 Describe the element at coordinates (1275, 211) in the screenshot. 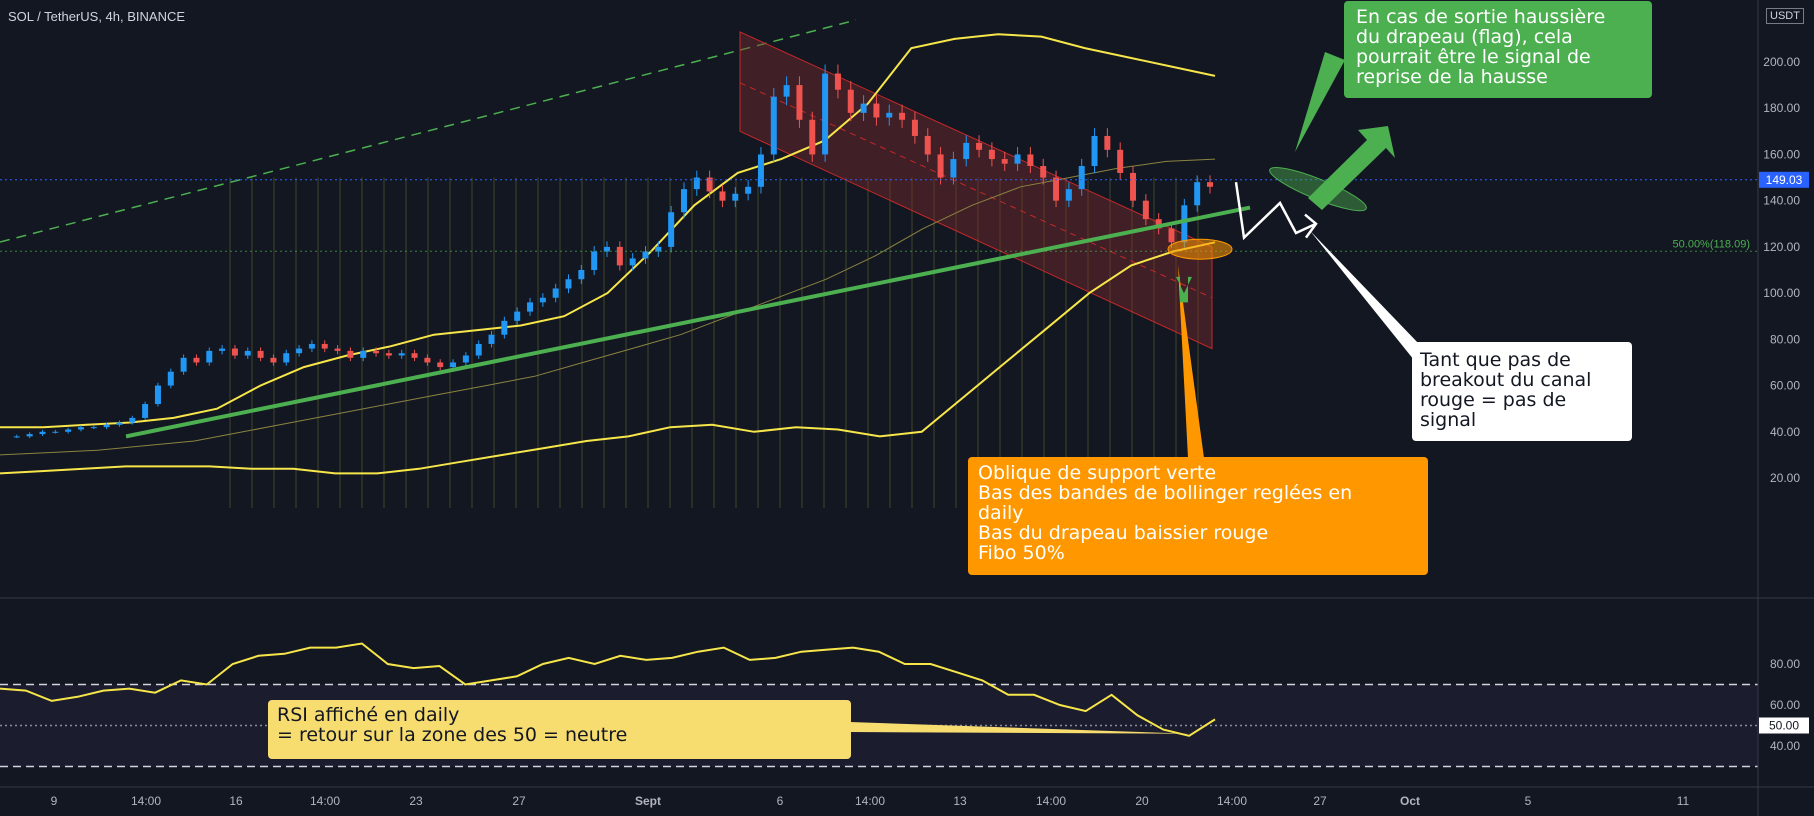

I see `projection-path` at that location.